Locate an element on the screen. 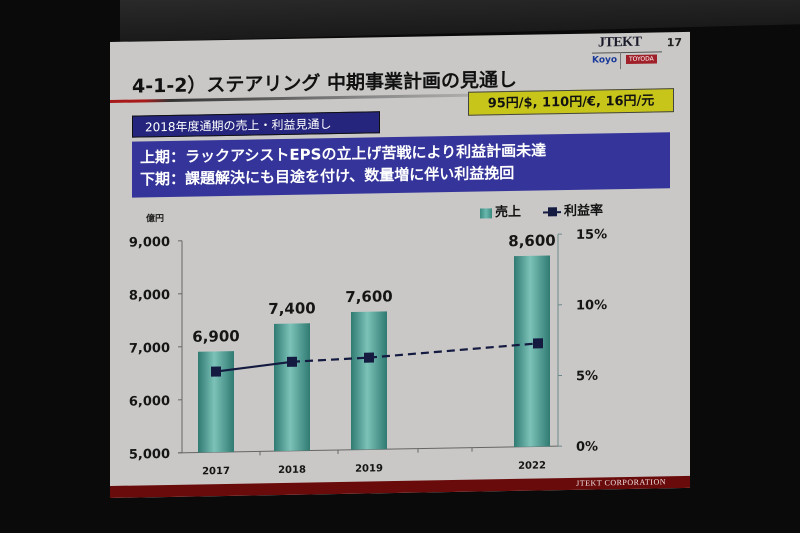 This screenshot has width=800, height=533. bar-value-label: 8,600 is located at coordinates (531, 240).